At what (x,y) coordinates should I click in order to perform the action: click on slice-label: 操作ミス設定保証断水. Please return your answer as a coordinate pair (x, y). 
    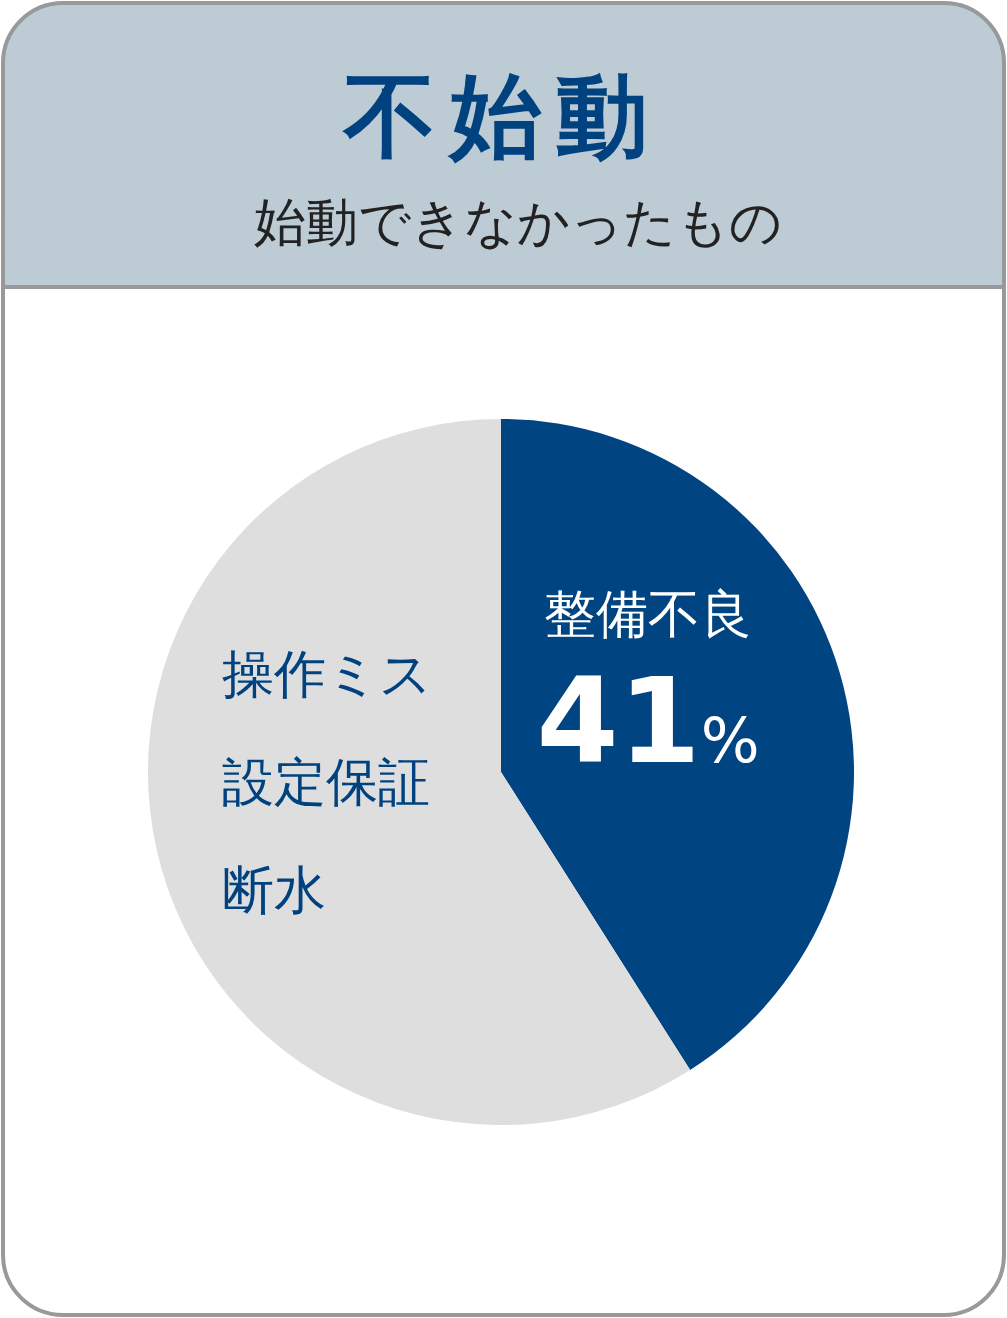
    Looking at the image, I should click on (327, 782).